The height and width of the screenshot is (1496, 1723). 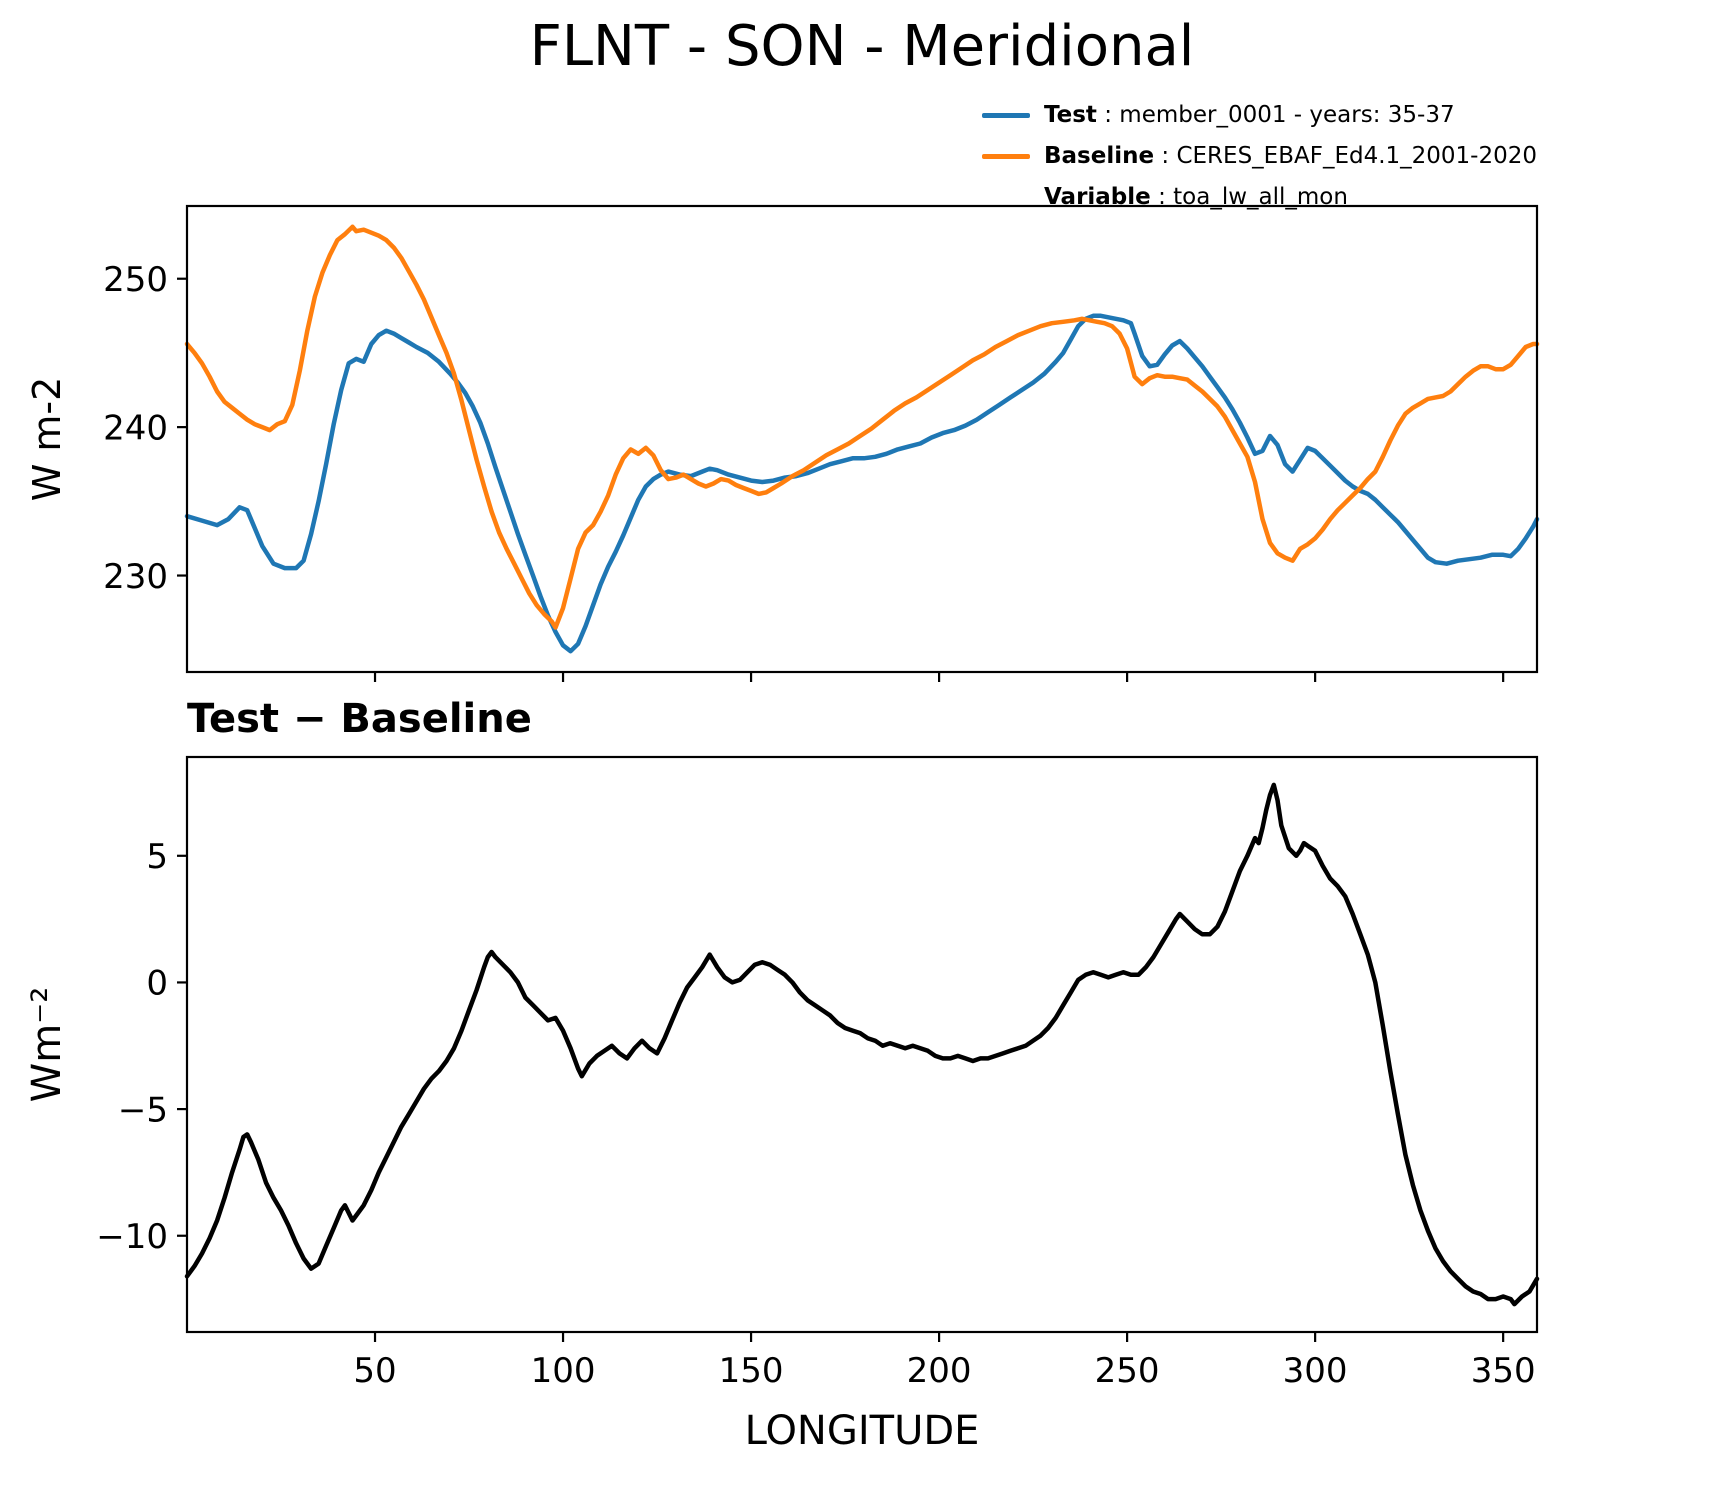 I want to click on y-tick-label: 240, so click(x=135, y=428).